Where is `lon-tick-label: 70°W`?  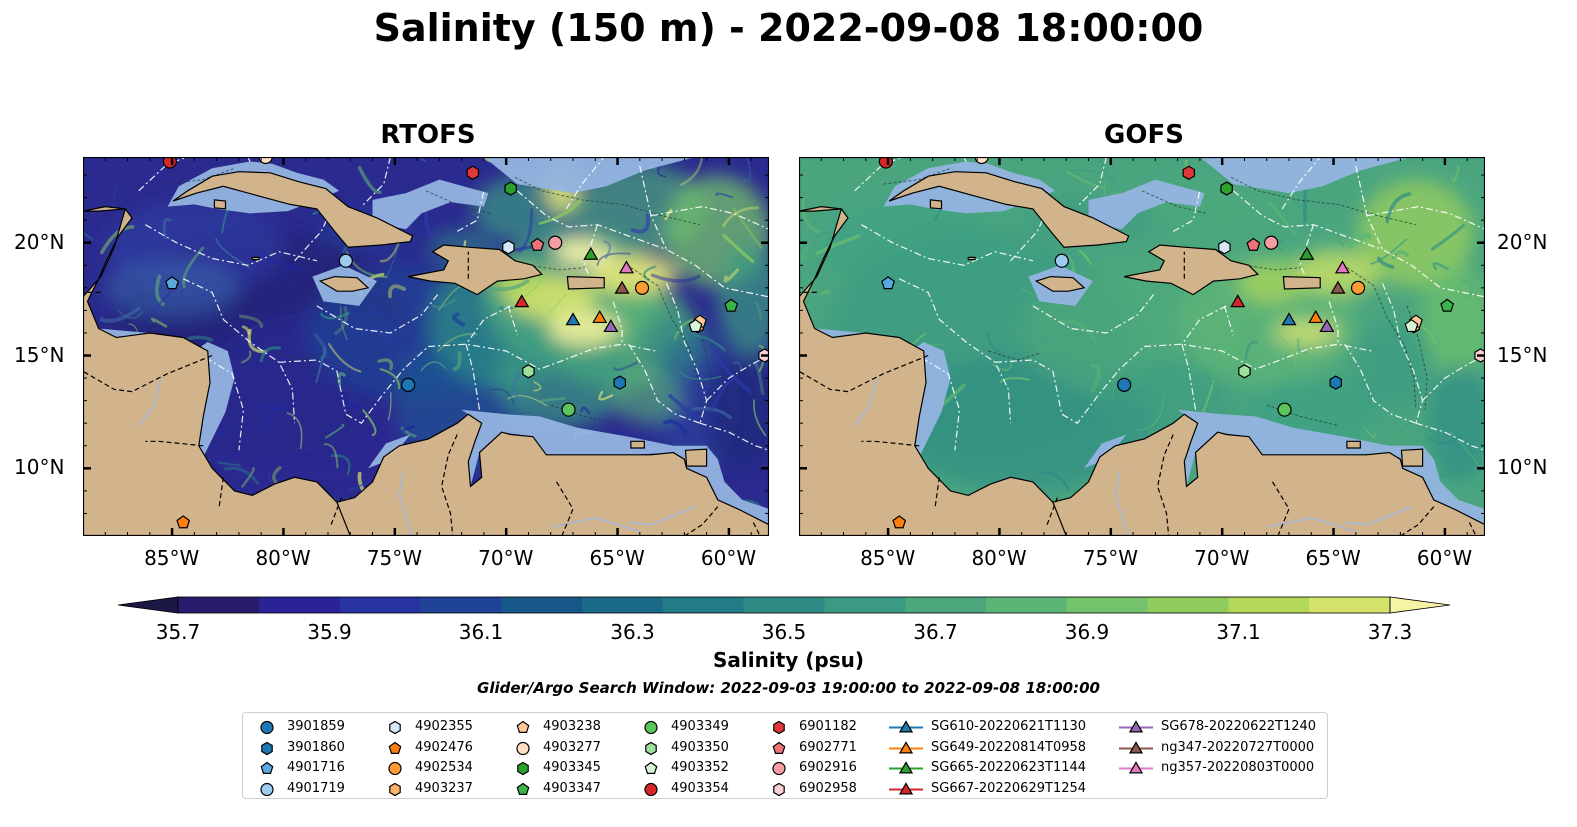 lon-tick-label: 70°W is located at coordinates (1222, 558).